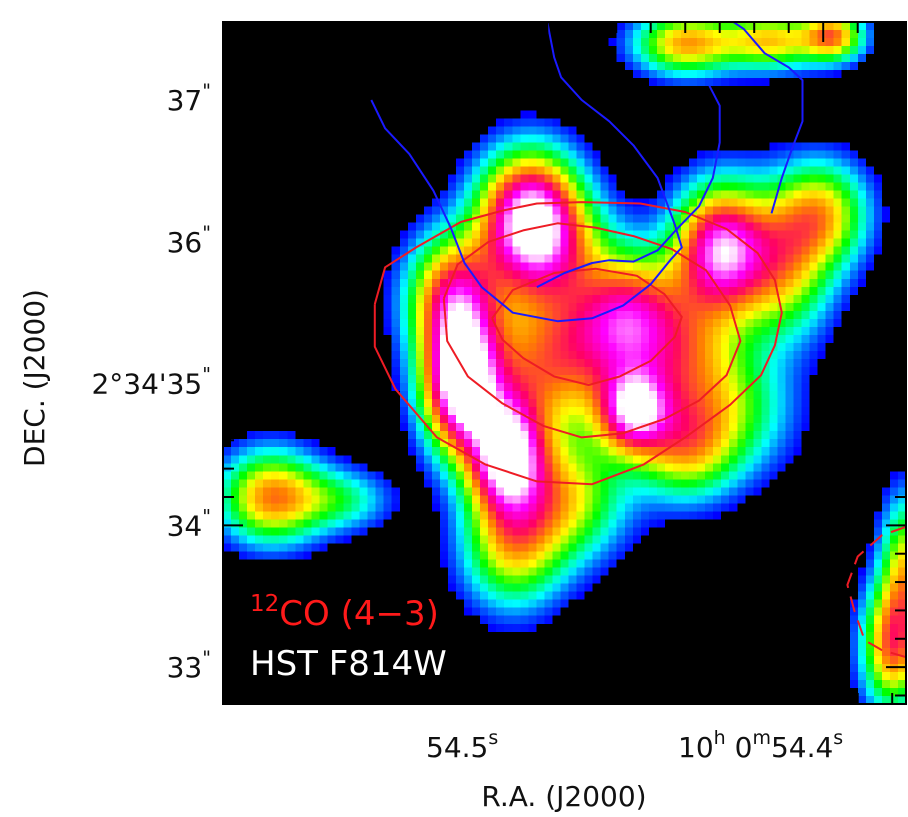  What do you see at coordinates (34, 378) in the screenshot?
I see `y-axis-title: DEC. (J2000)` at bounding box center [34, 378].